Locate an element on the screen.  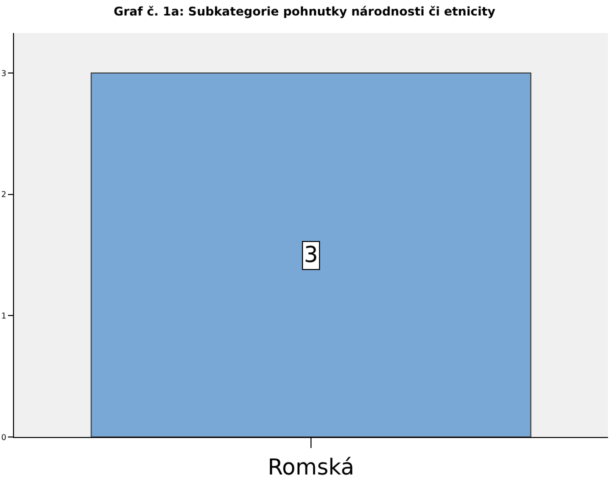
chart-title: Graf č. 1a: Subkategorie pohnutky národnosti či etnicity is located at coordinates (305, 11).